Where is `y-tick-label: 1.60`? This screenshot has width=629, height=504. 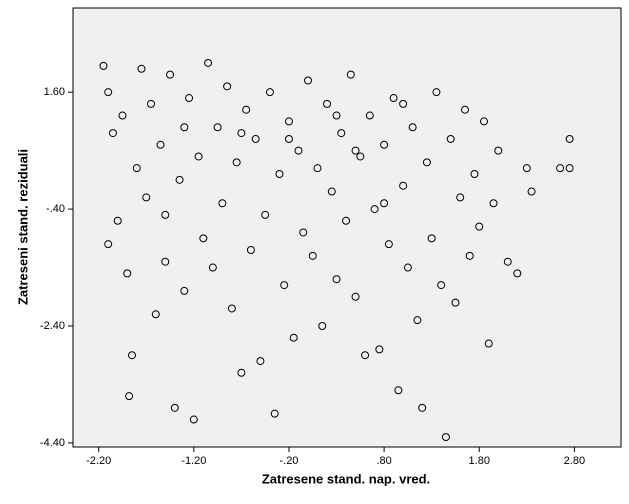 y-tick-label: 1.60 is located at coordinates (54, 92).